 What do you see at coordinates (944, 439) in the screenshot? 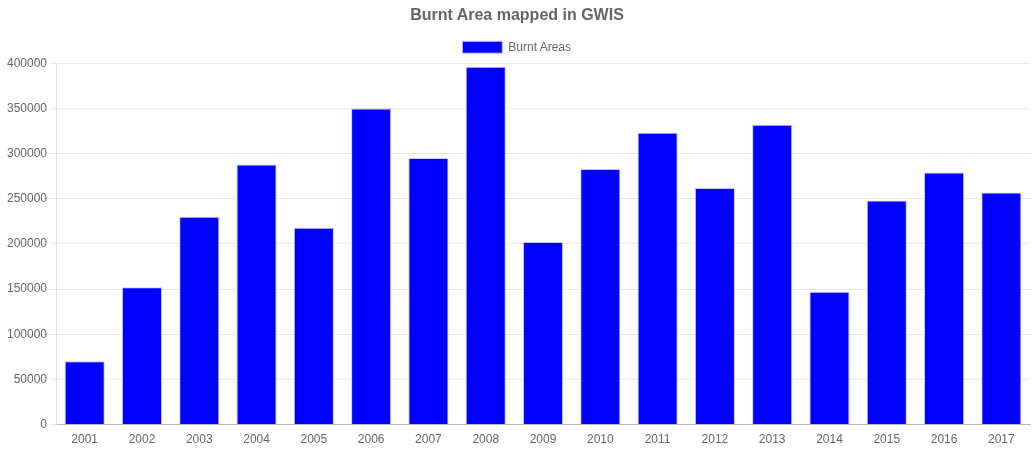
I see `x-tick-label: 2016` at bounding box center [944, 439].